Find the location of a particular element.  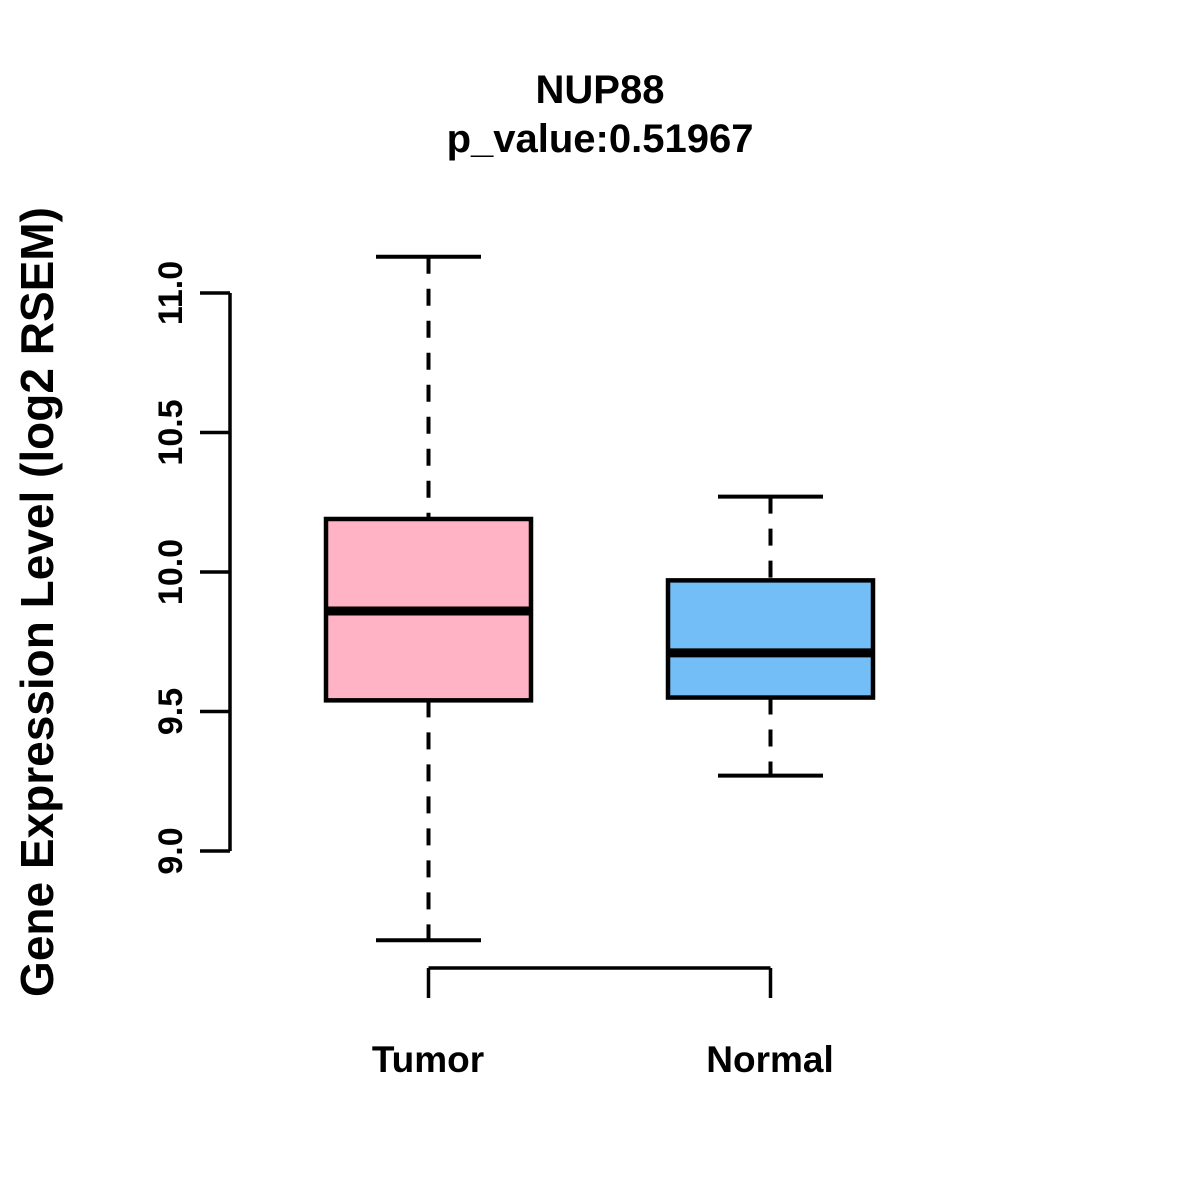

chart-title: NUP88 is located at coordinates (600, 90).